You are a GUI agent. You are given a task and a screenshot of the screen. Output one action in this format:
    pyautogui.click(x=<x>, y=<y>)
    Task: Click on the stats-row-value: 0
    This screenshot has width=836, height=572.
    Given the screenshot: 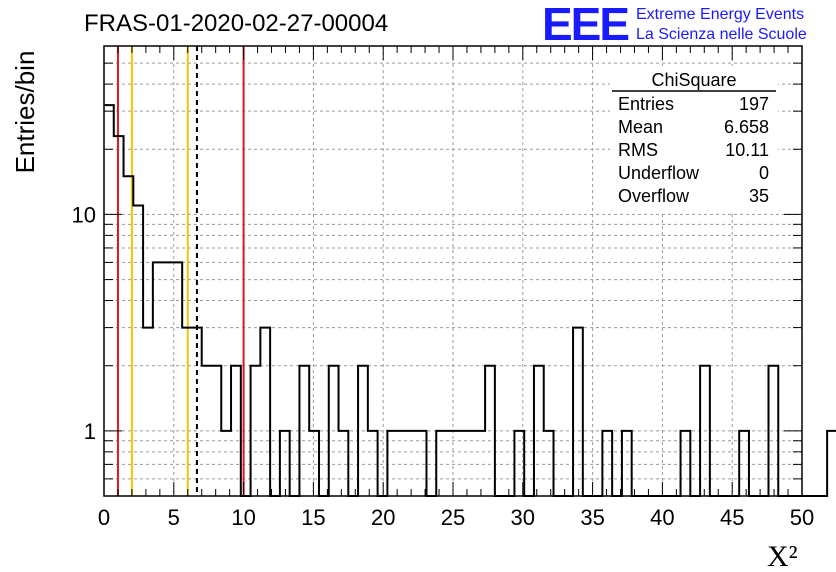 What is the action you would take?
    pyautogui.click(x=764, y=173)
    